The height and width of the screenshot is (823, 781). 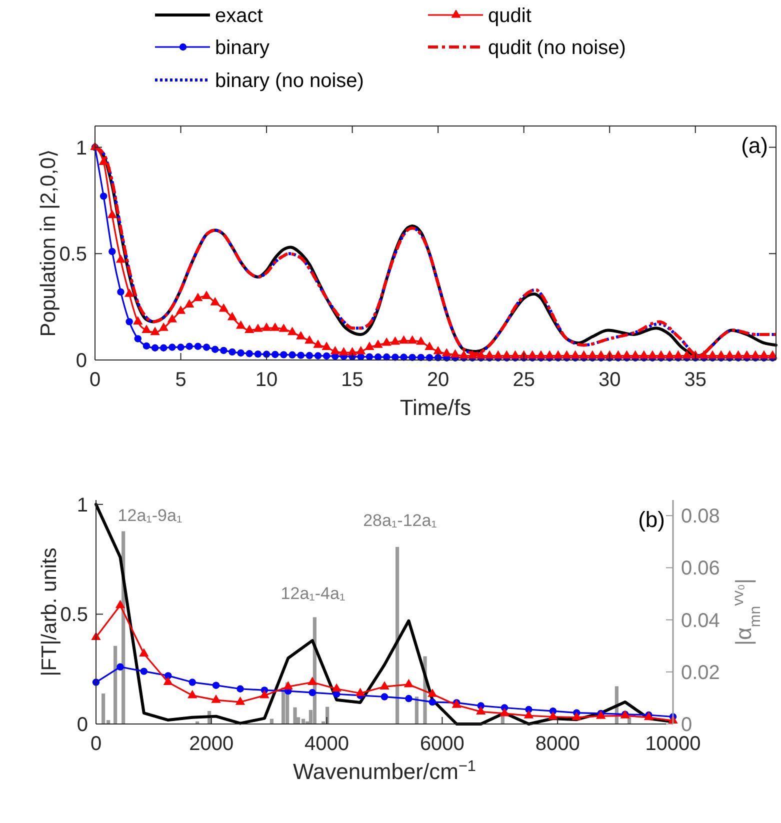 What do you see at coordinates (754, 145) in the screenshot?
I see `annotation: (a)` at bounding box center [754, 145].